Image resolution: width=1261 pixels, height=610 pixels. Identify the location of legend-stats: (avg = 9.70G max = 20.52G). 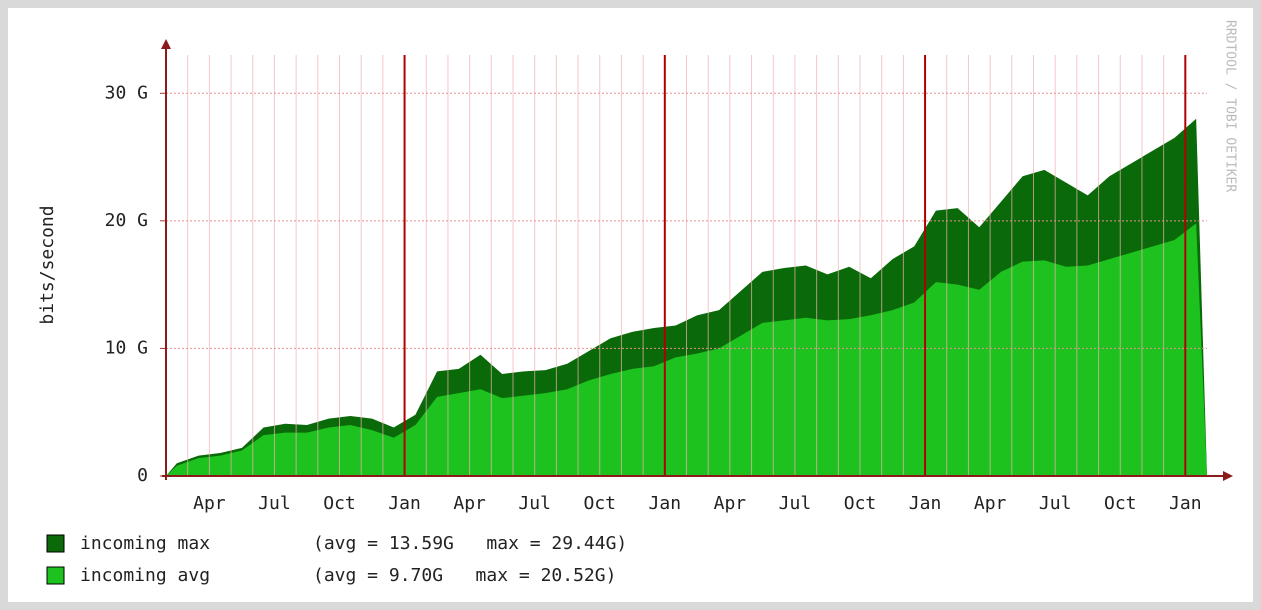
(464, 575).